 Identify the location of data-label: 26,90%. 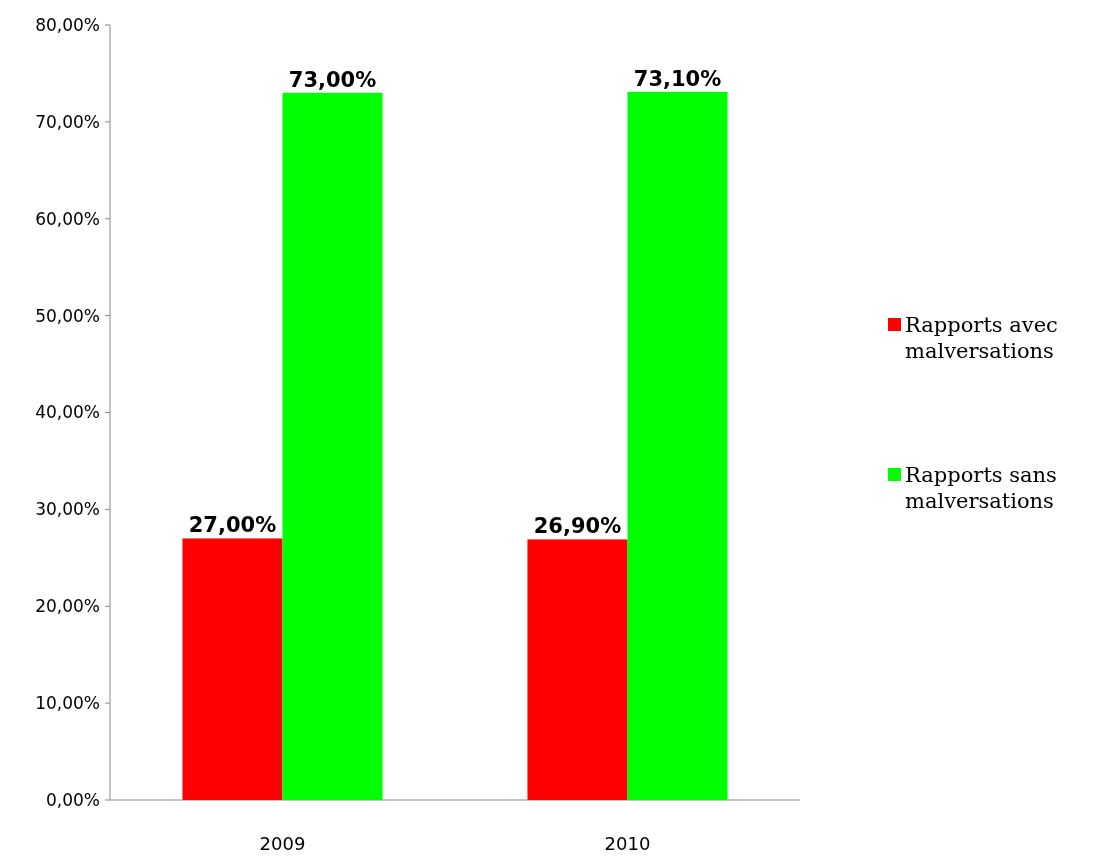
(577, 526).